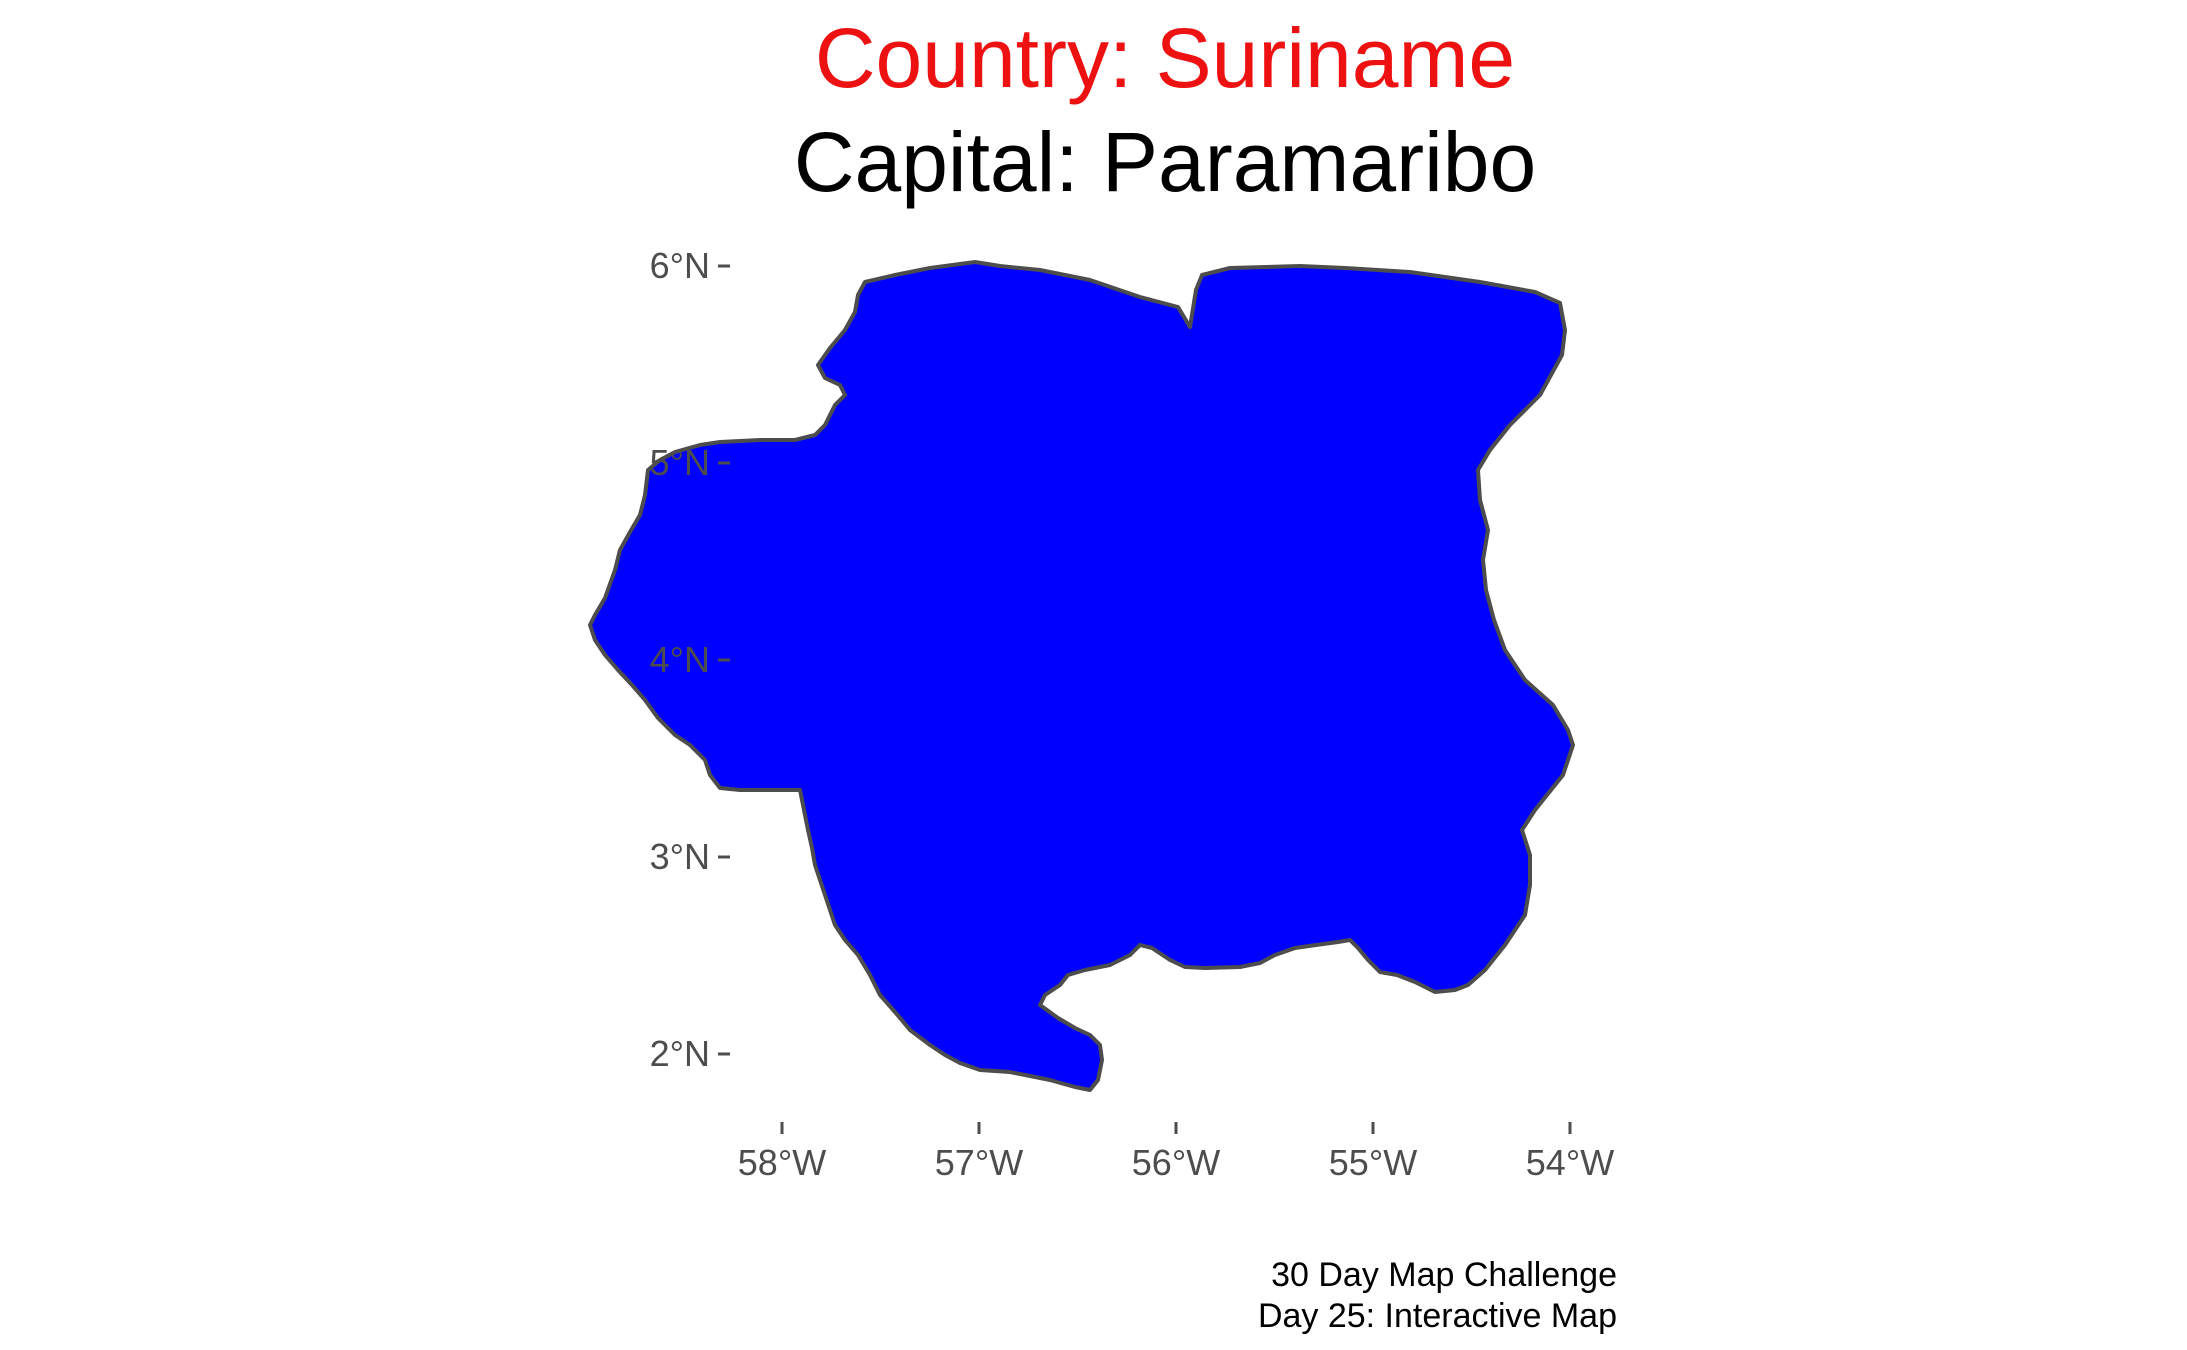 The height and width of the screenshot is (1350, 2187). What do you see at coordinates (979, 1162) in the screenshot?
I see `lon-tick-label: 57°W` at bounding box center [979, 1162].